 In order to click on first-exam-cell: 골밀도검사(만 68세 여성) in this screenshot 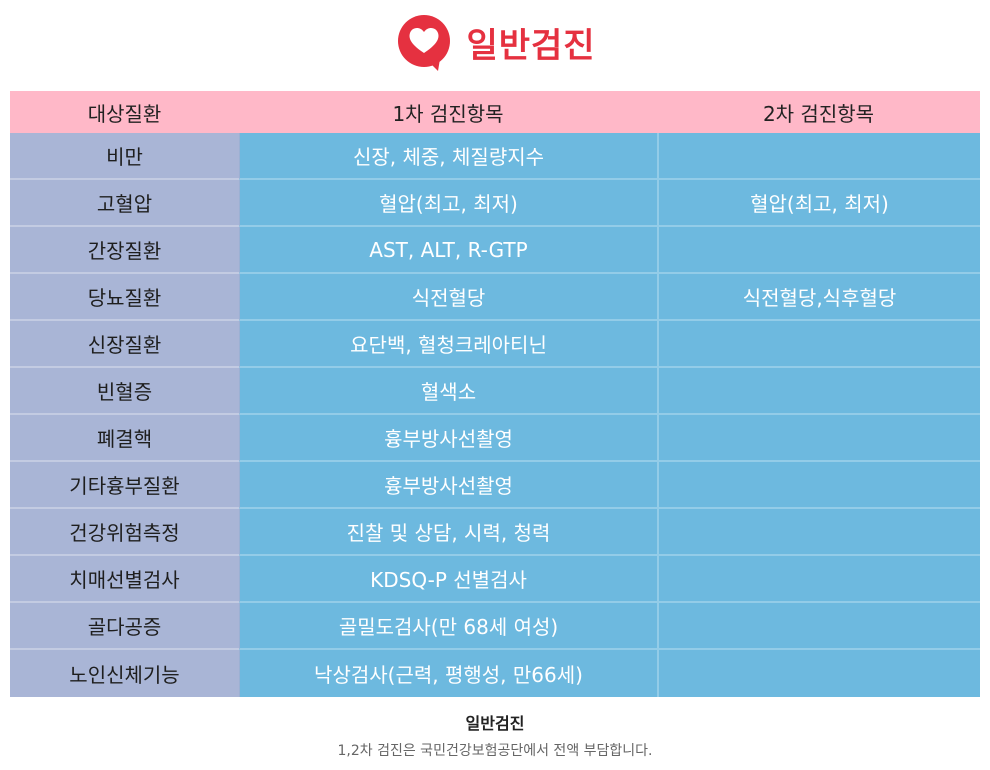, I will do `click(448, 626)`.